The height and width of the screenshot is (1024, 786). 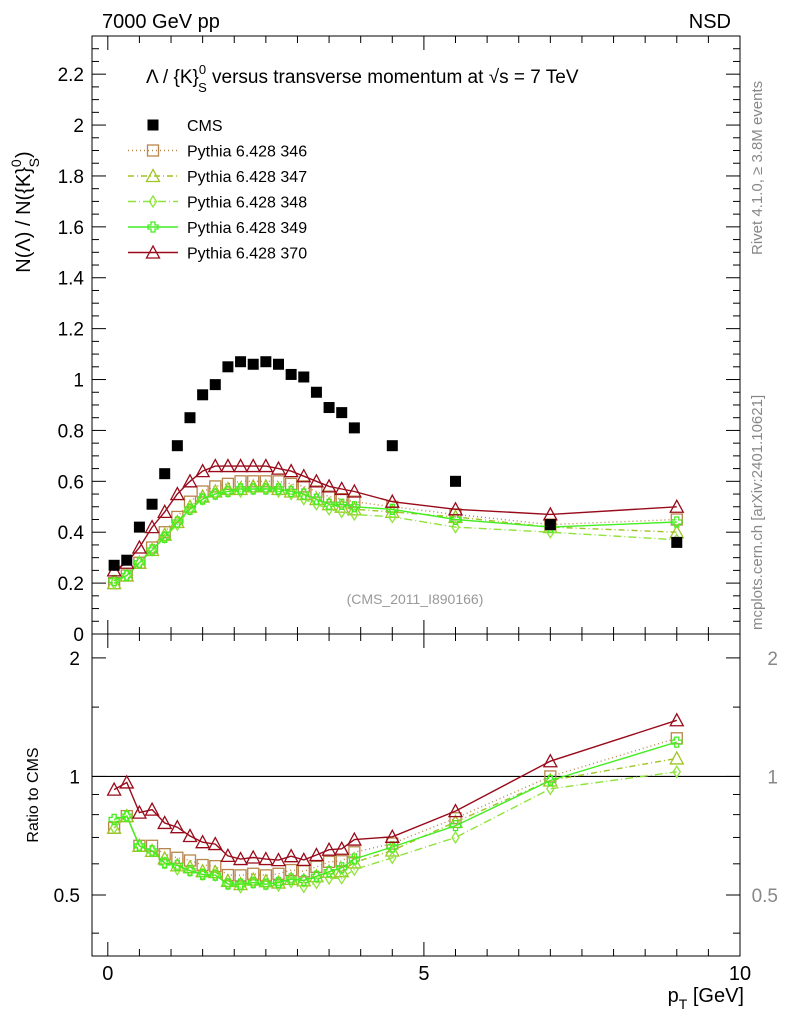 I want to click on rivet-version-label: Rivet 4.1.0, ≥ 3.8M events, so click(x=757, y=168).